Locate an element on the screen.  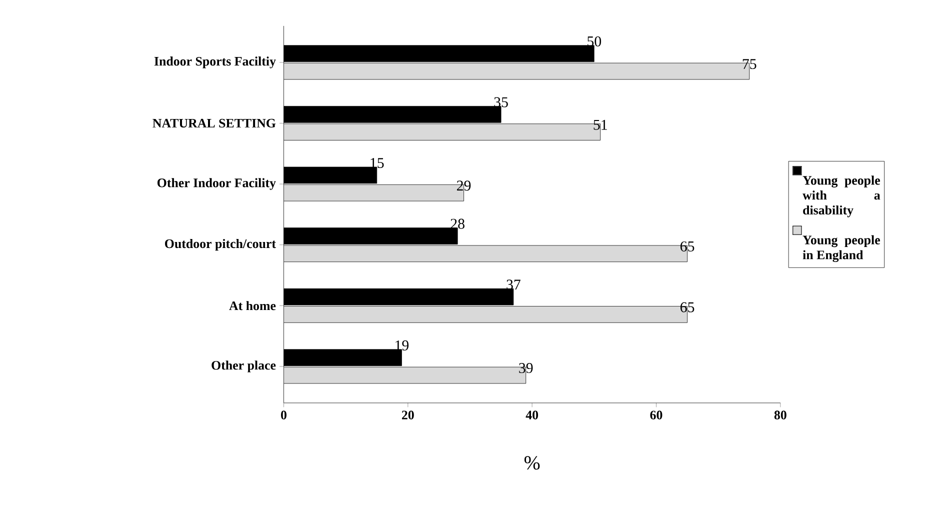
y-tick-label: NATURAL SETTING is located at coordinates (214, 123).